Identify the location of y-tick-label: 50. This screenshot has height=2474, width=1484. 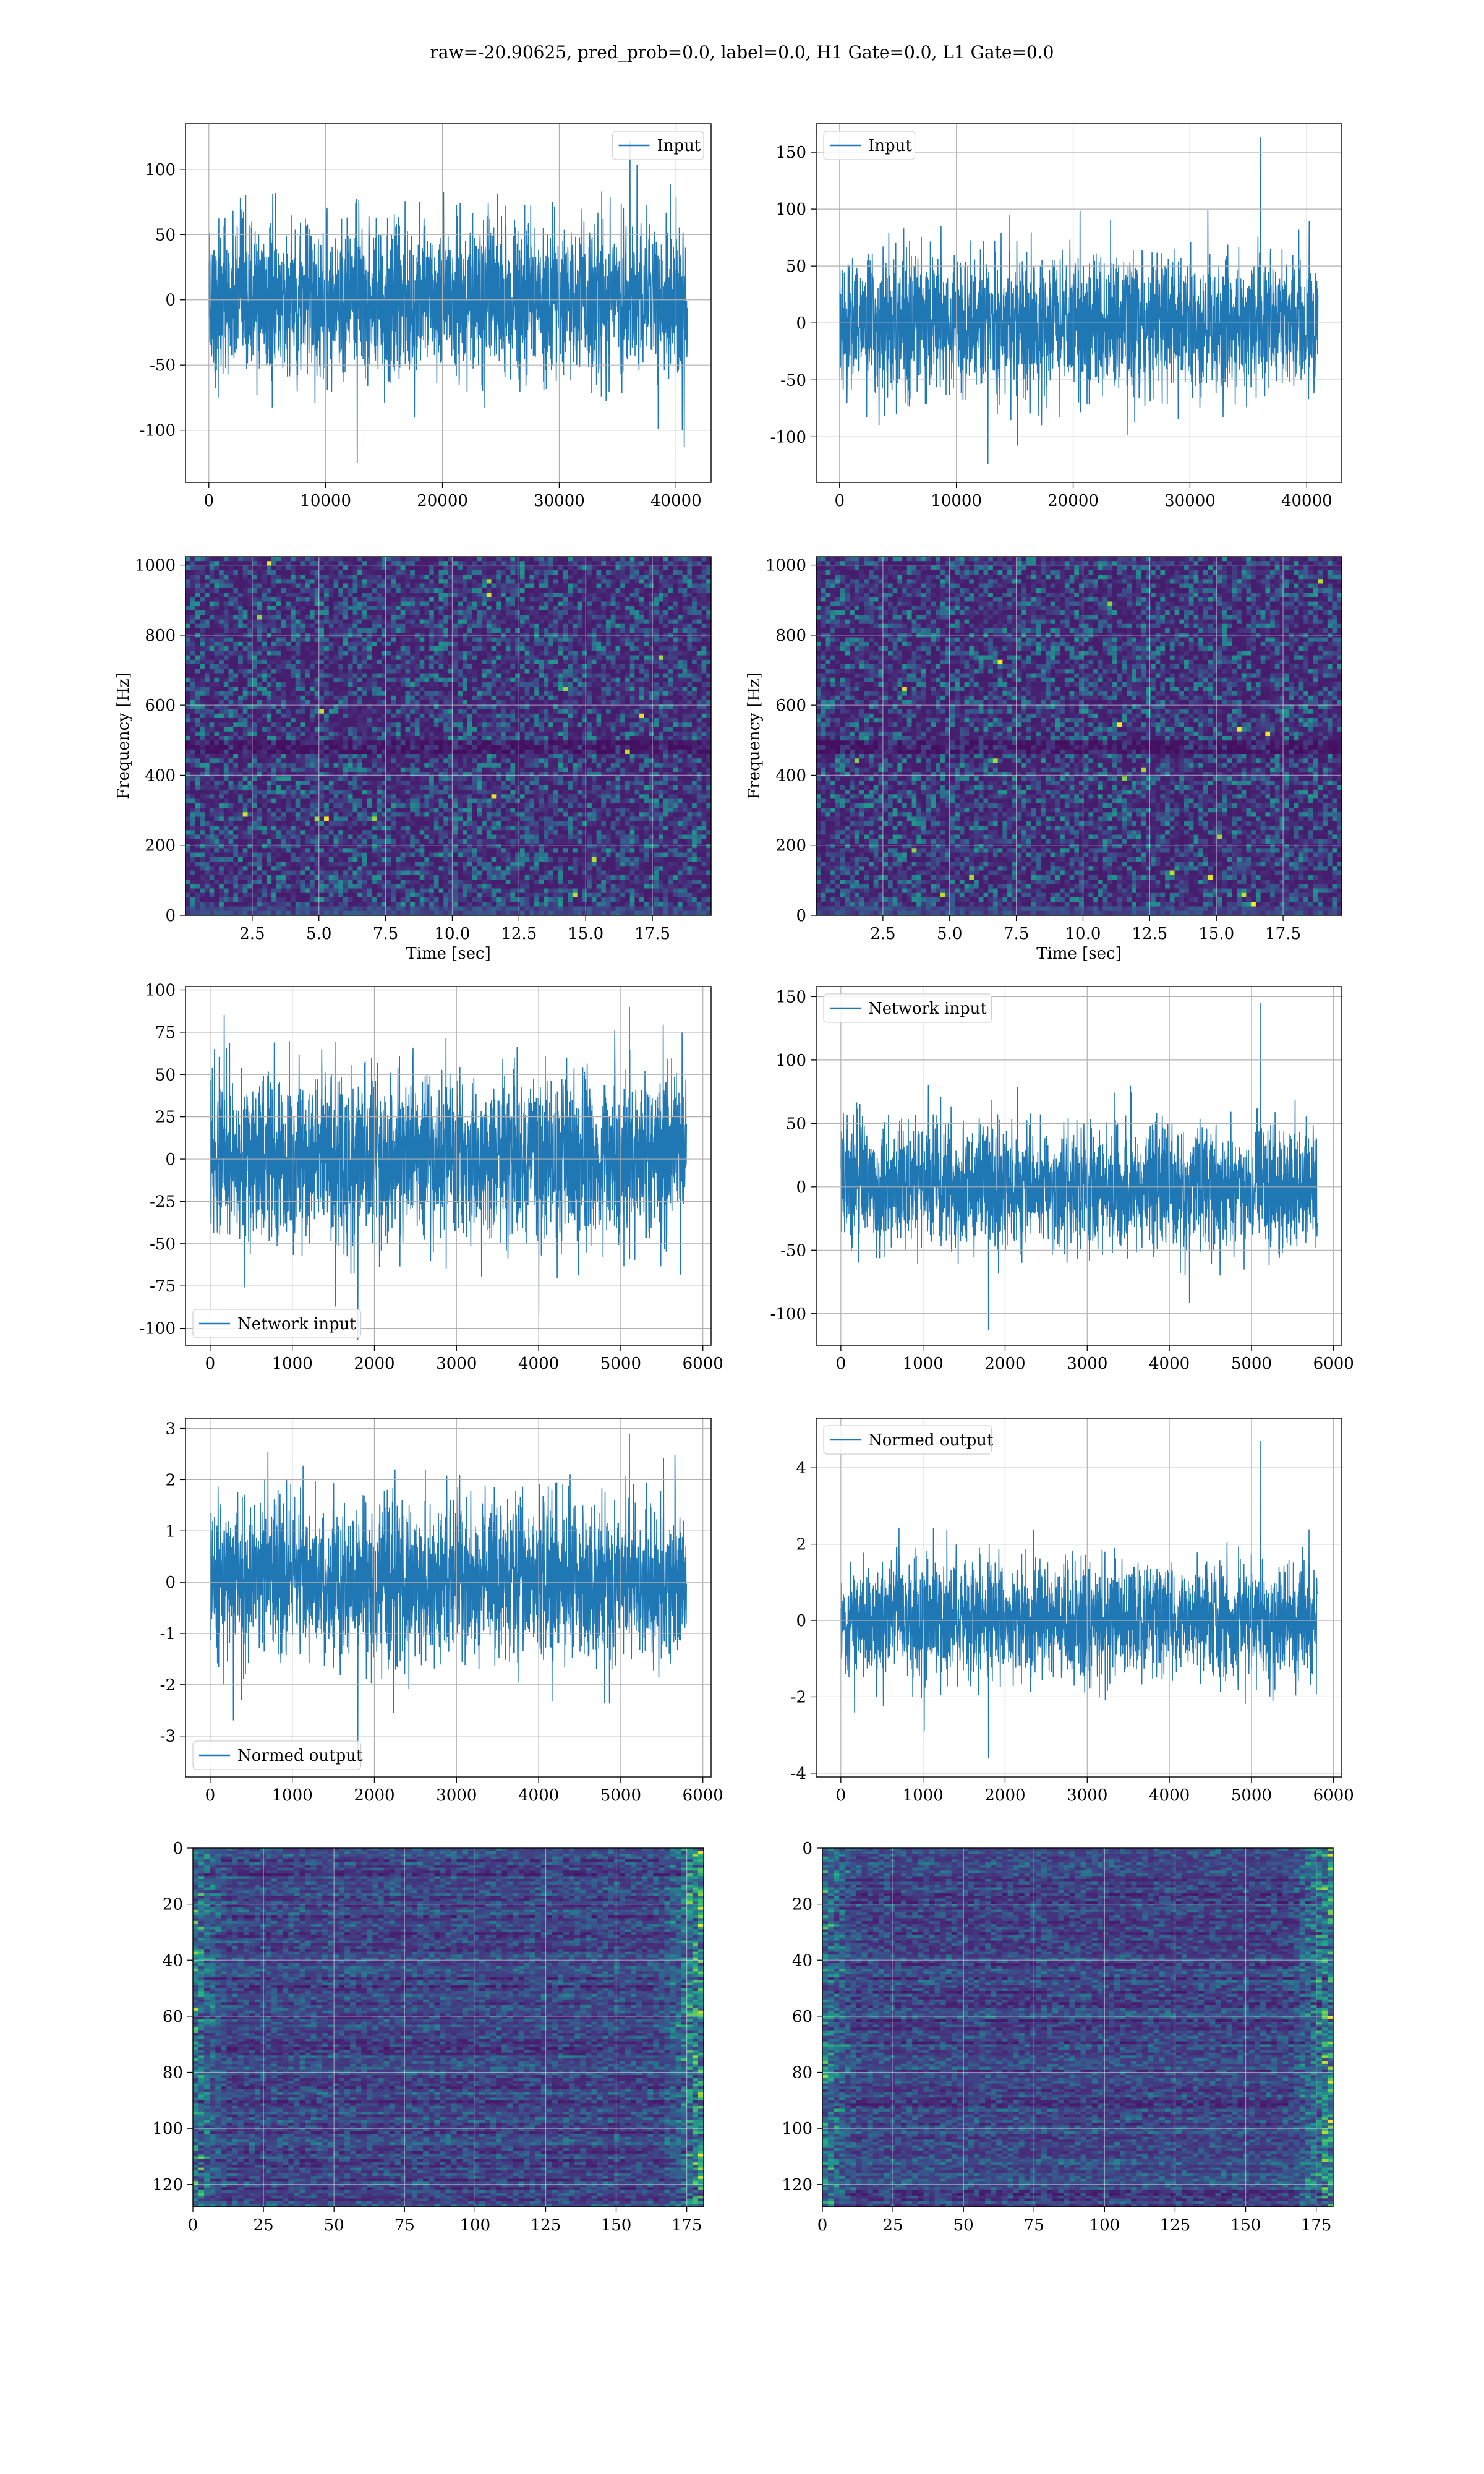
(165, 235).